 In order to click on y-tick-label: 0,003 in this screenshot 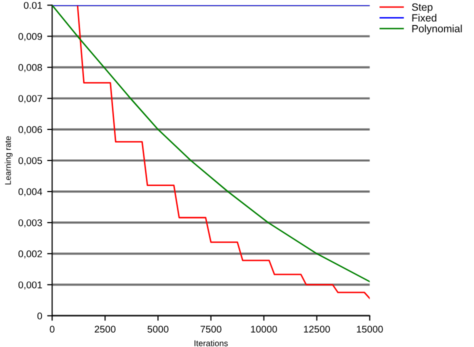, I will do `click(30, 223)`.